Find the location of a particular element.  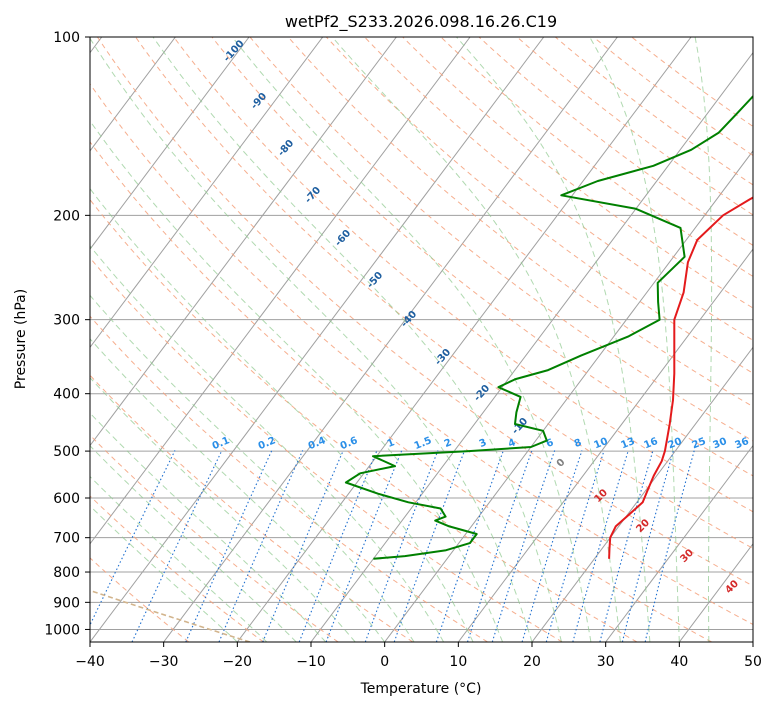

mixing-ratio-label: 6 is located at coordinates (550, 443).